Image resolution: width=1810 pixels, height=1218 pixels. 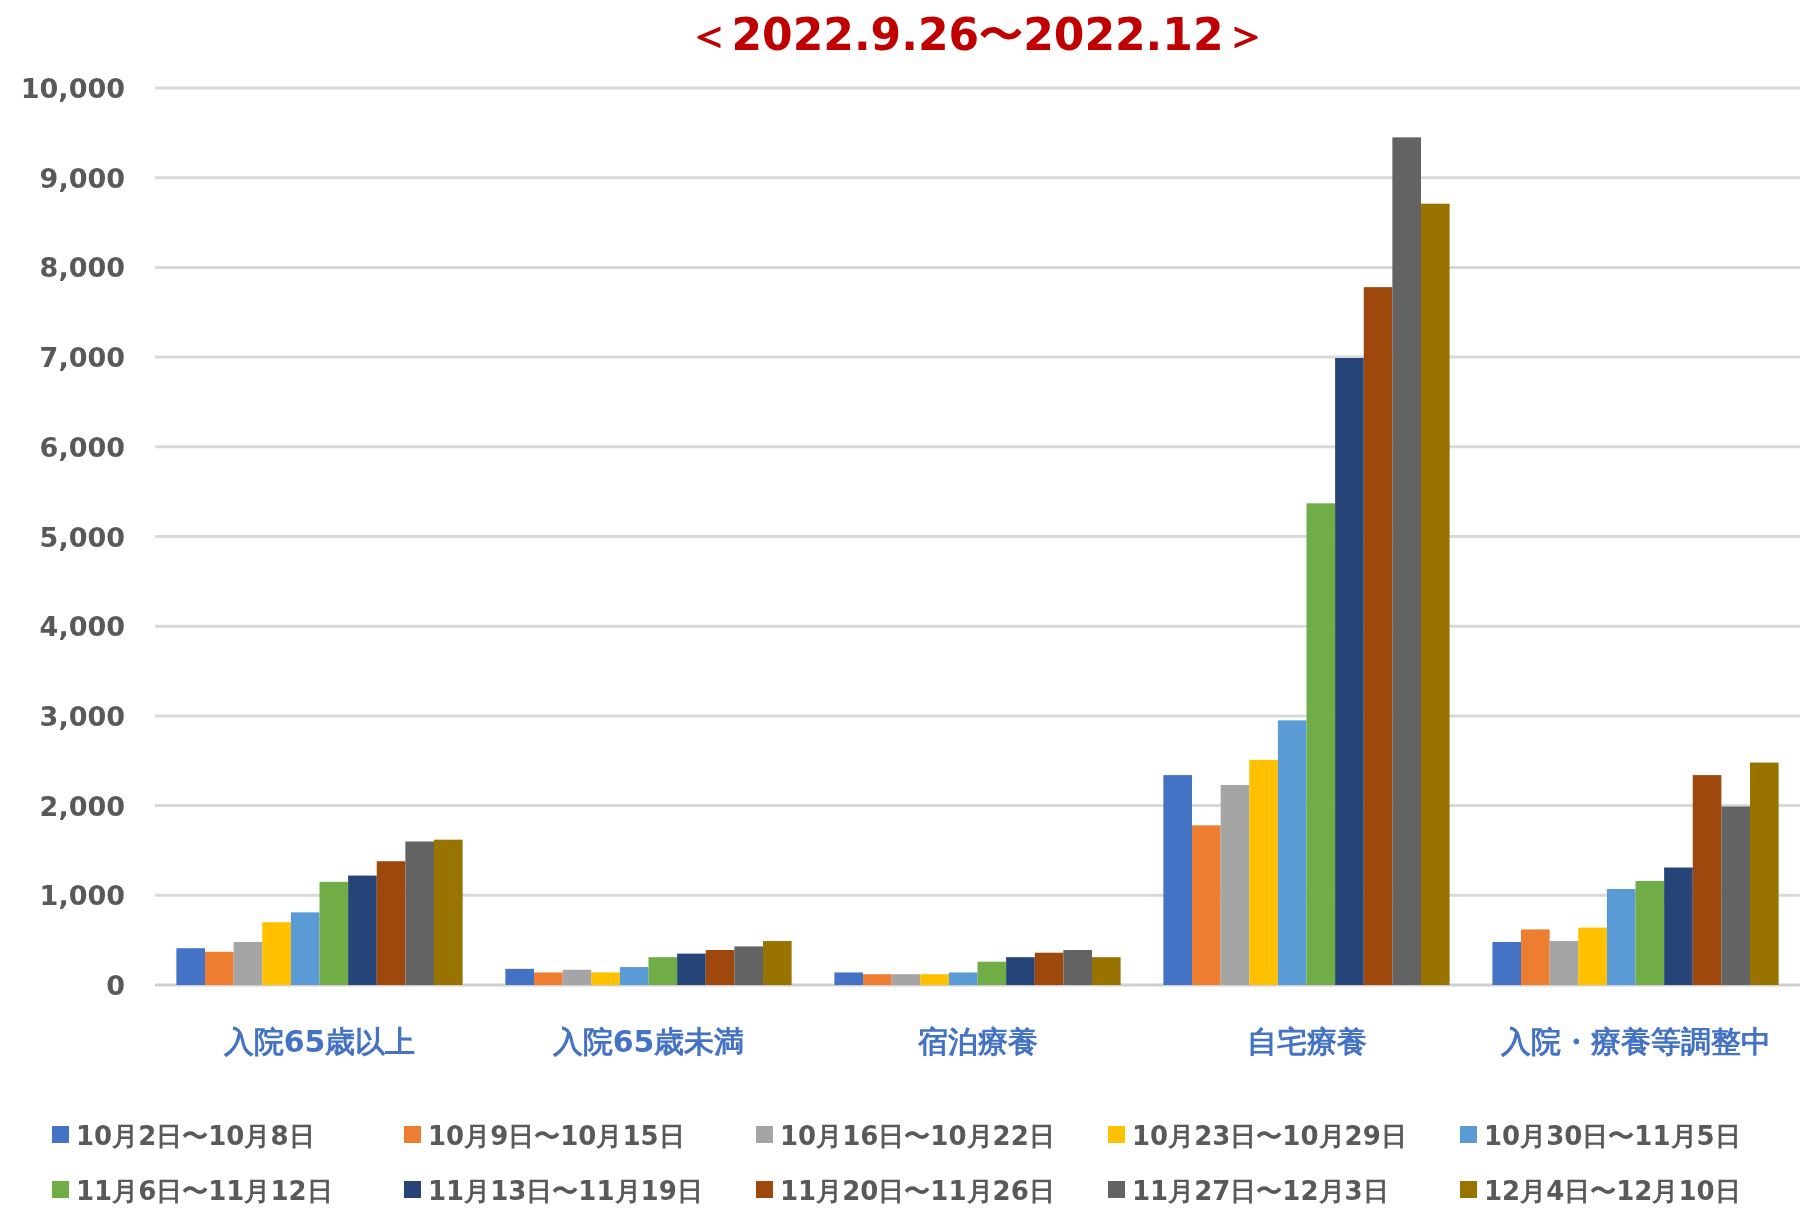 I want to click on legend-label: 12月4日〜12月10日, so click(x=1612, y=1191).